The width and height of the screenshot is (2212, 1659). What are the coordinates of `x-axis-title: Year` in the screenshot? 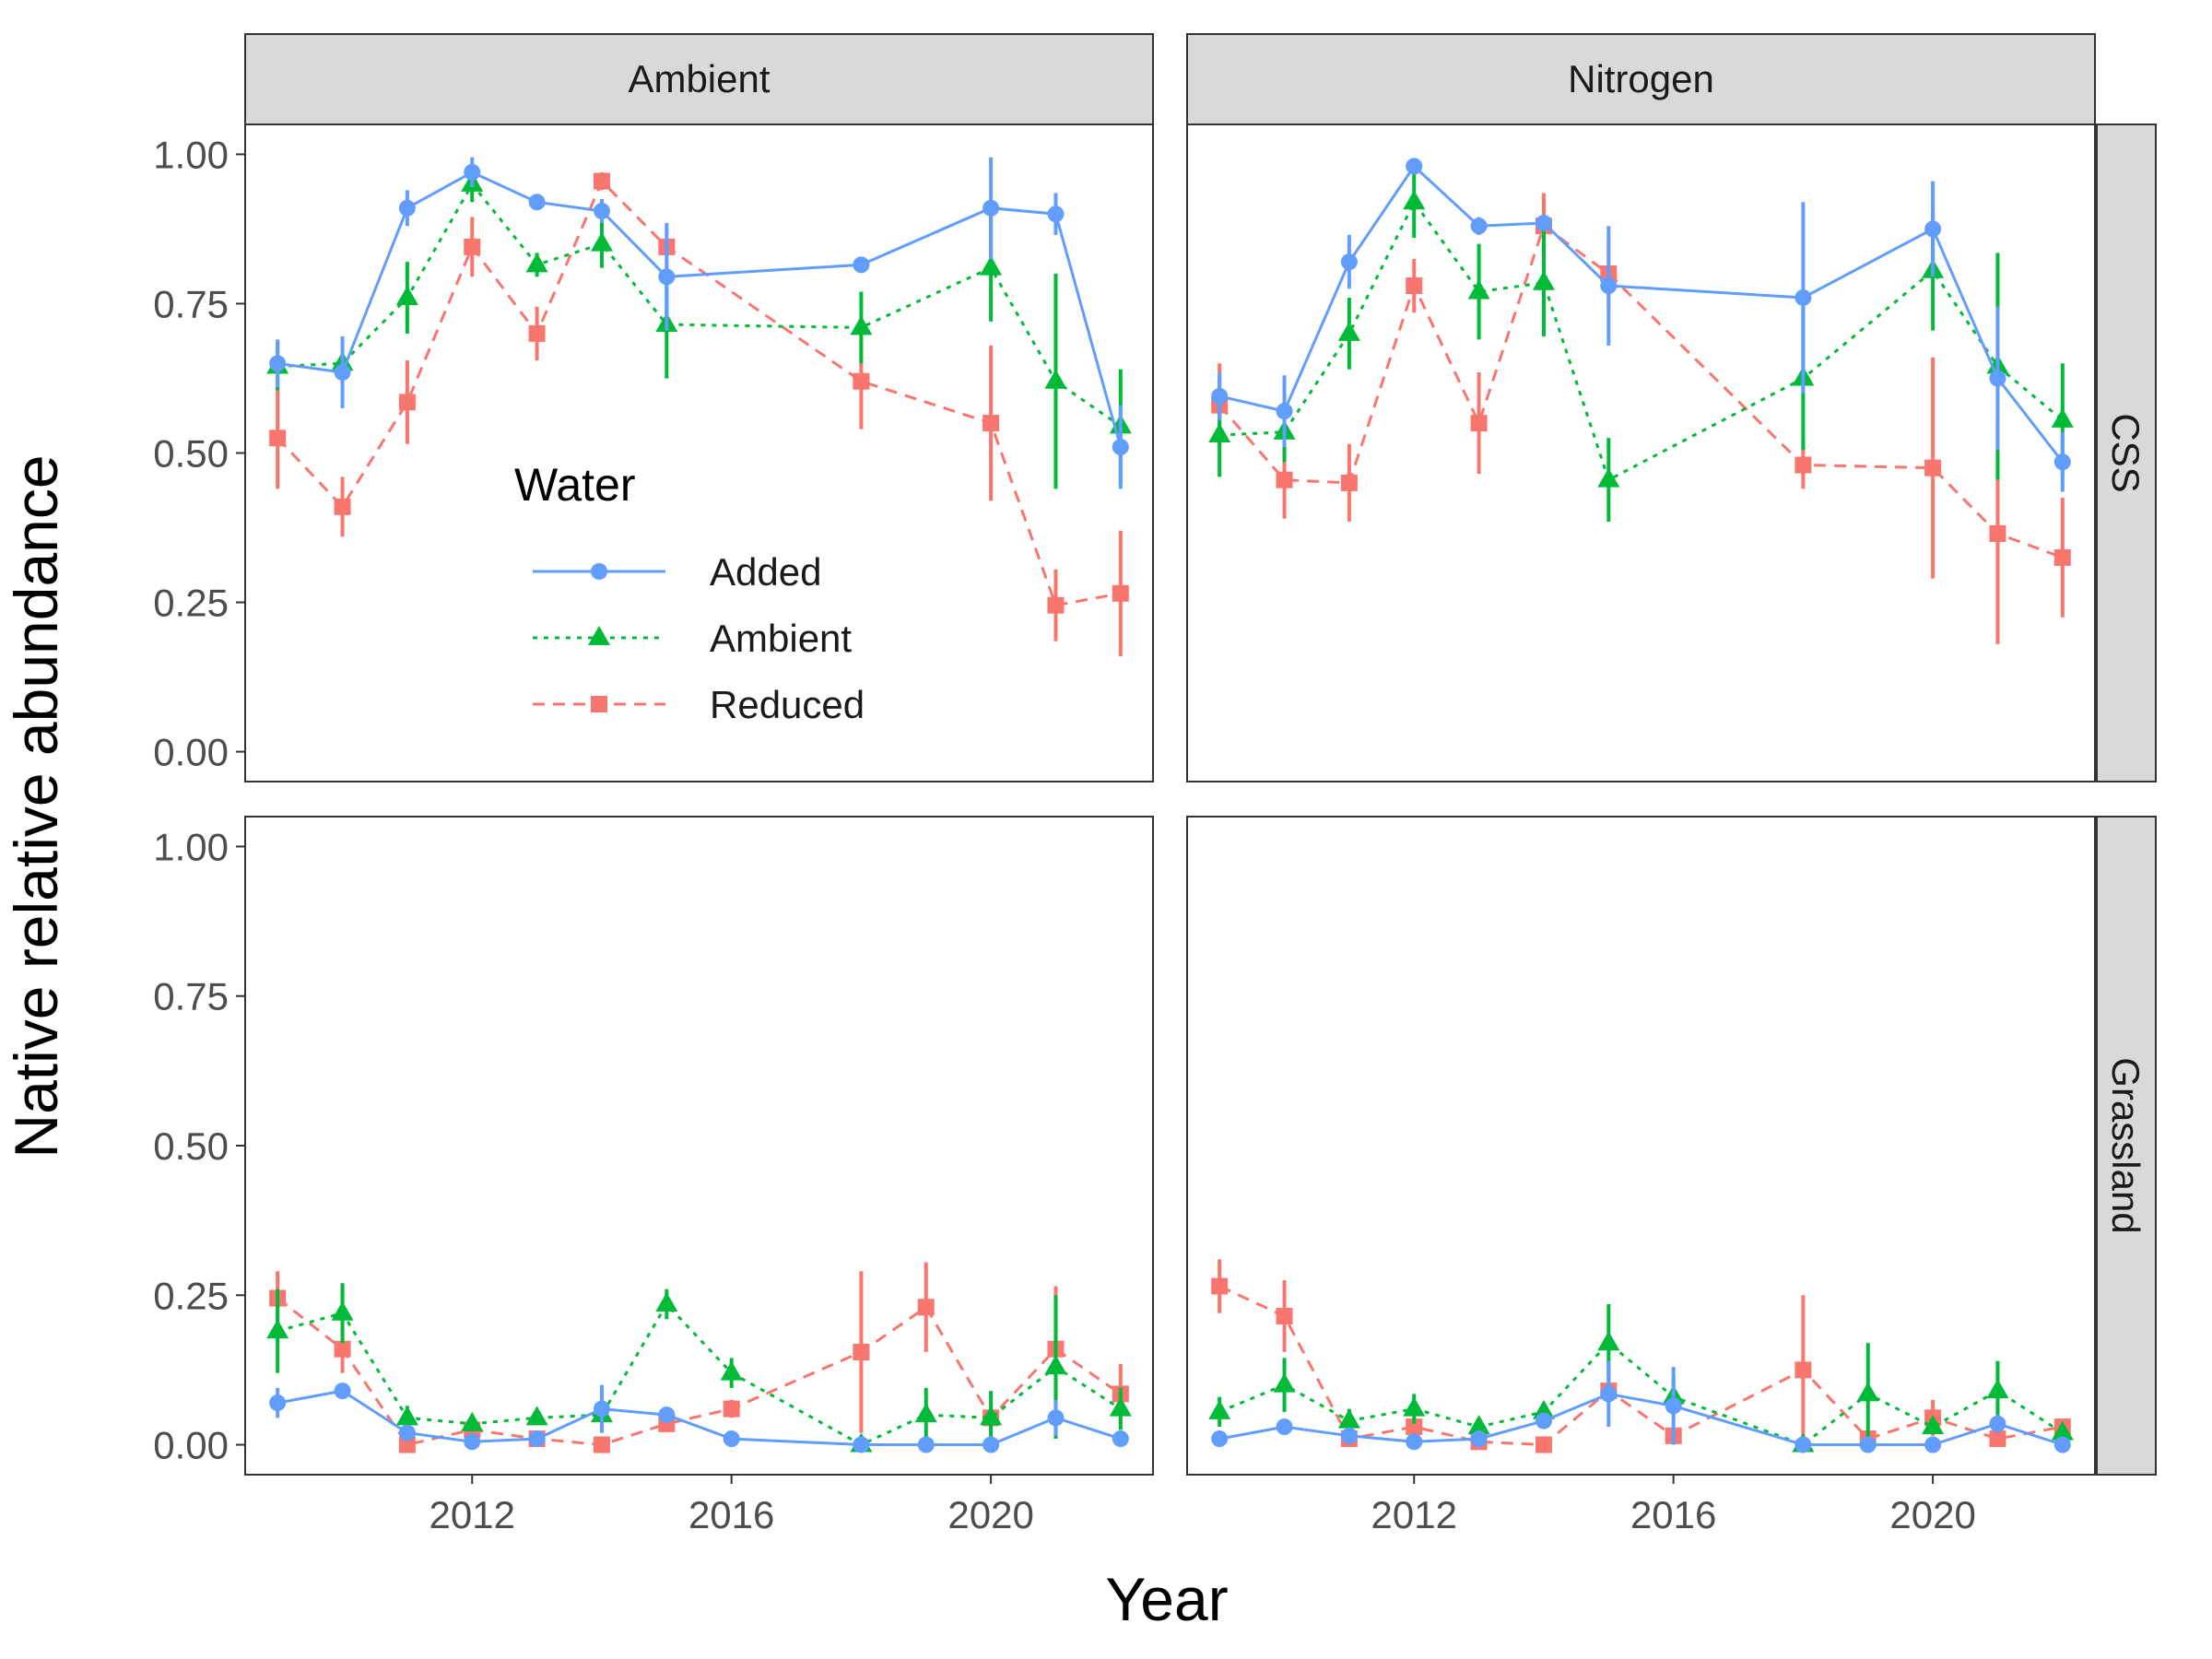 It's located at (1166, 1599).